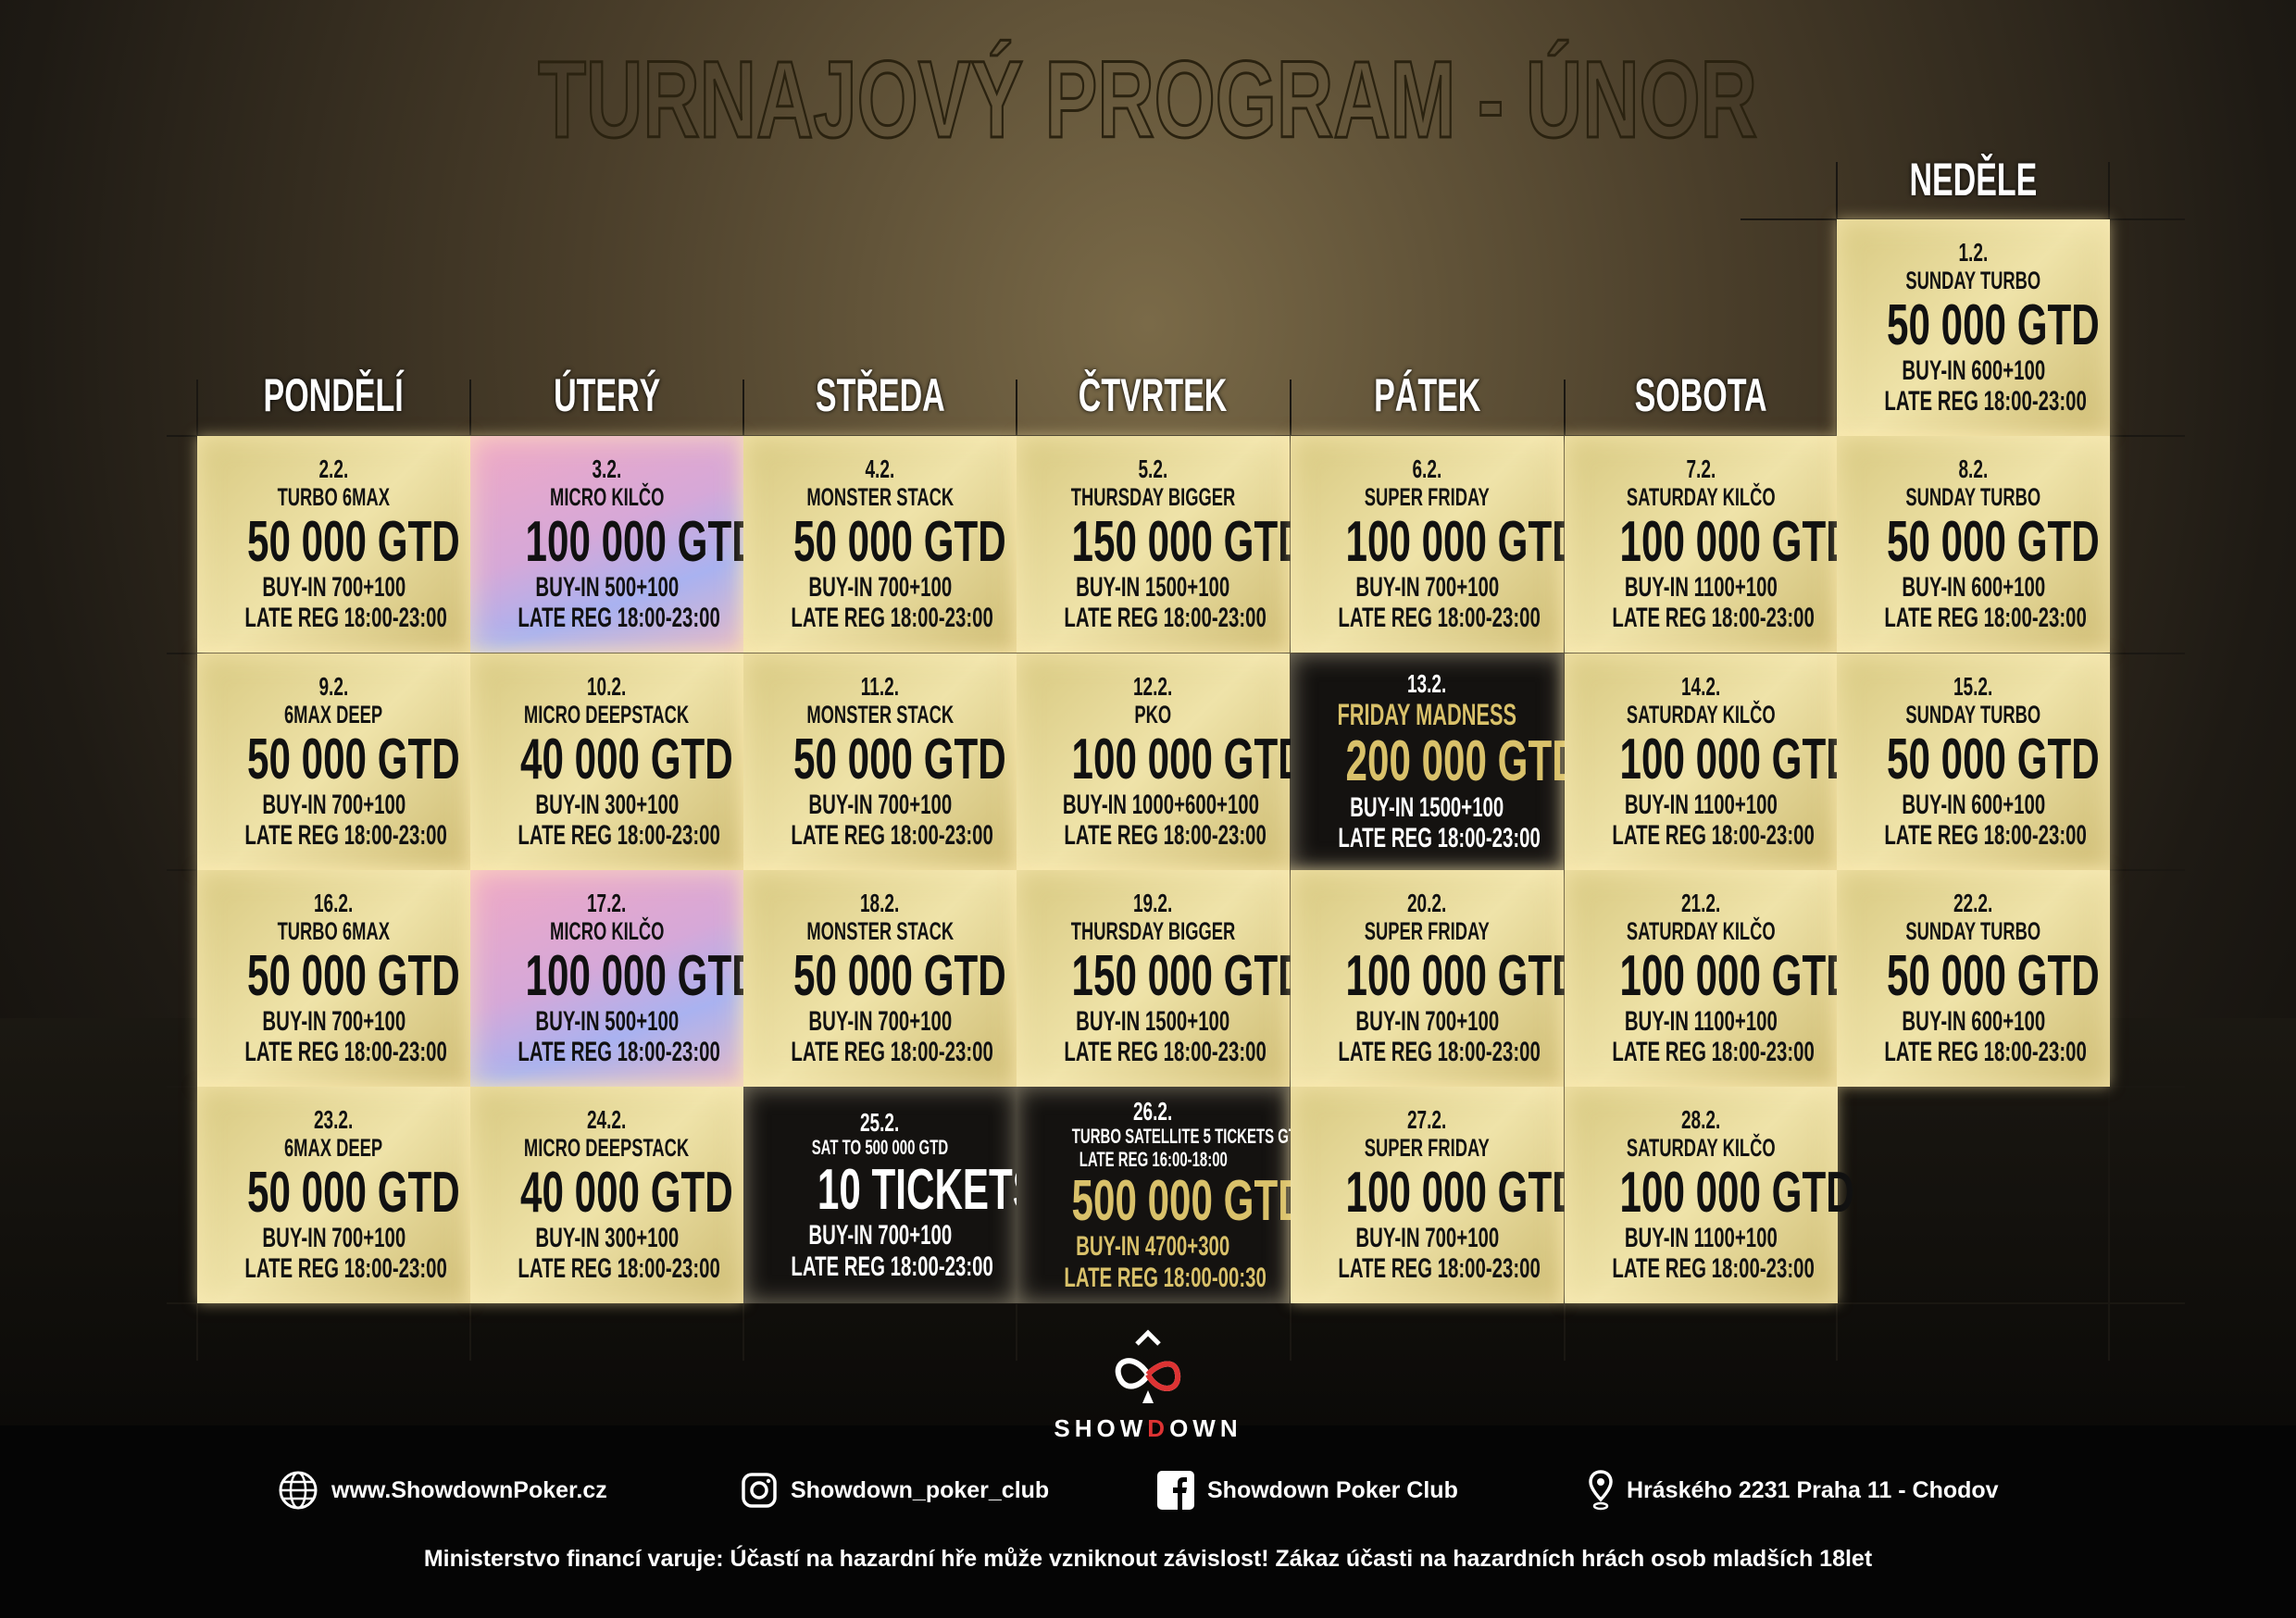  What do you see at coordinates (1701, 469) in the screenshot?
I see `date: 7.2.` at bounding box center [1701, 469].